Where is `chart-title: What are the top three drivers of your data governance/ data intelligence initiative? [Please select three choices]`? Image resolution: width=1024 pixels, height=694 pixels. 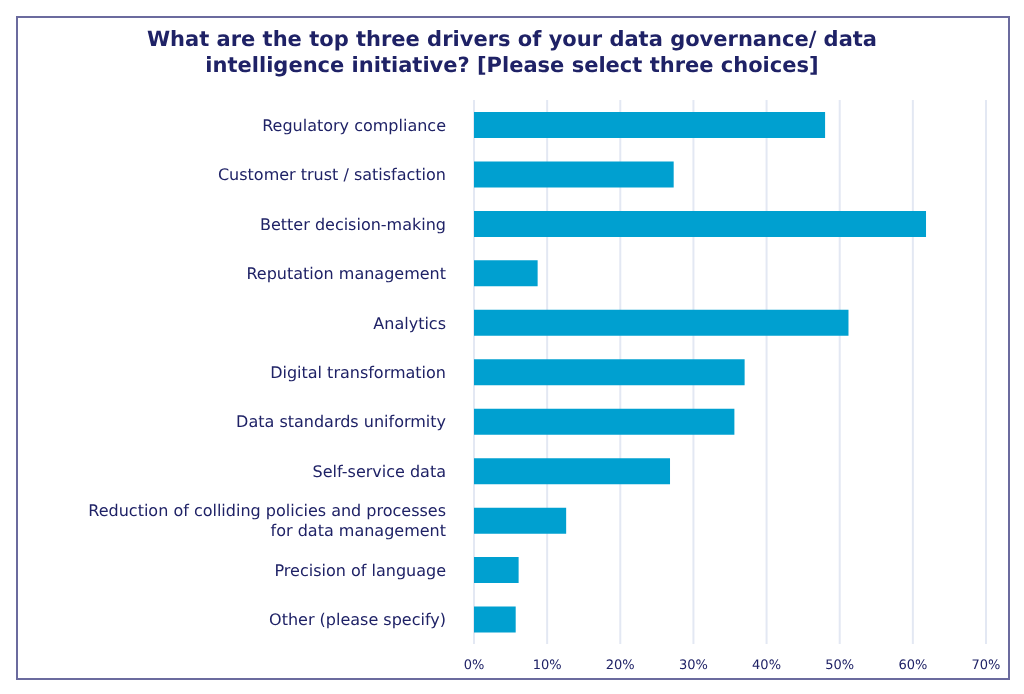 chart-title: What are the top three drivers of your data governance/ data intelligence initiative? [Please select three choices] is located at coordinates (512, 54).